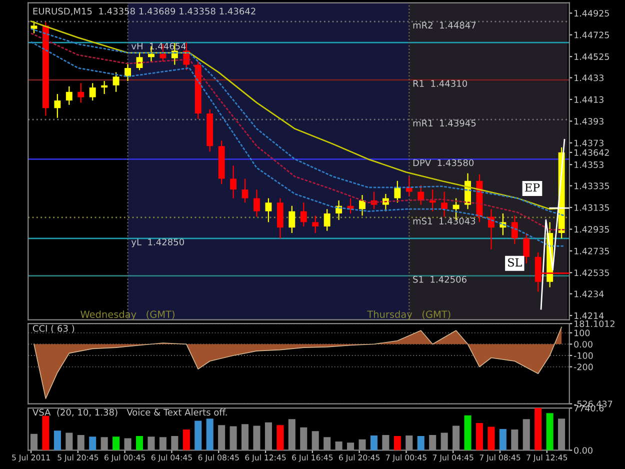 The width and height of the screenshot is (625, 469). Describe the element at coordinates (589, 294) in the screenshot. I see `y-tick-label: 1.4234` at that location.